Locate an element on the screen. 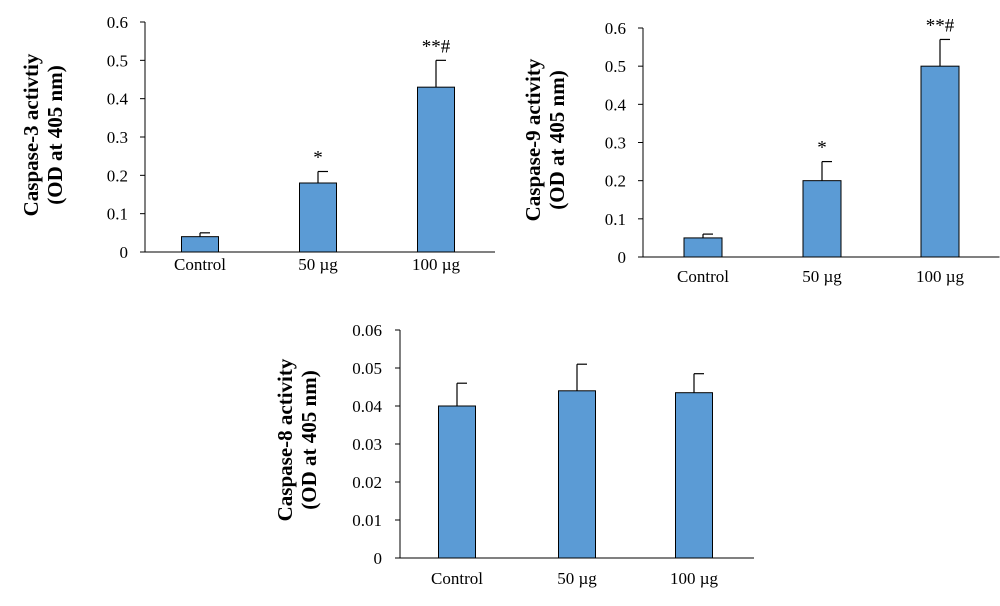  y-axis-label-line: Caspase-3 activtiy is located at coordinates (31, 134).